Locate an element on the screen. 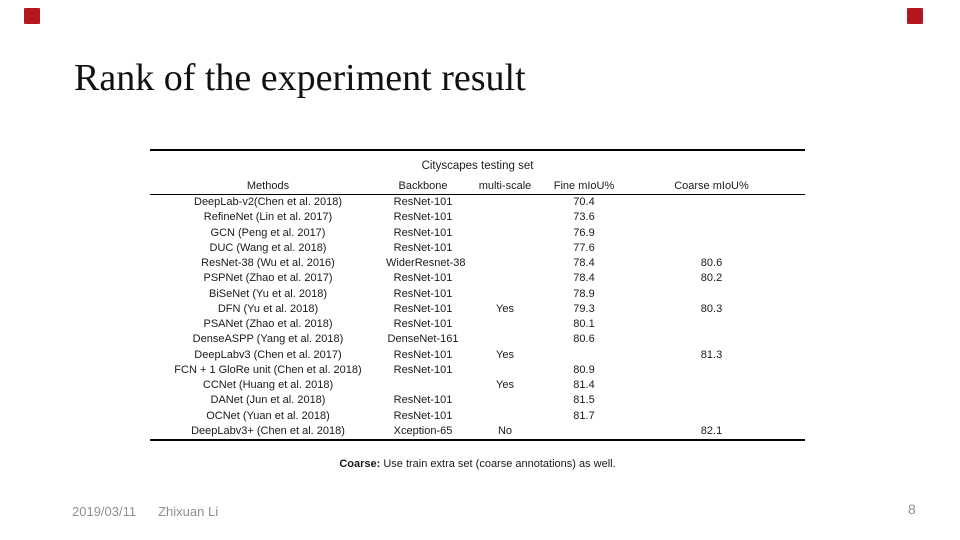 This screenshot has height=540, width=960. table-row: DUC (Wang et al. 2018) ResNet-101 77.6 is located at coordinates (477, 248).